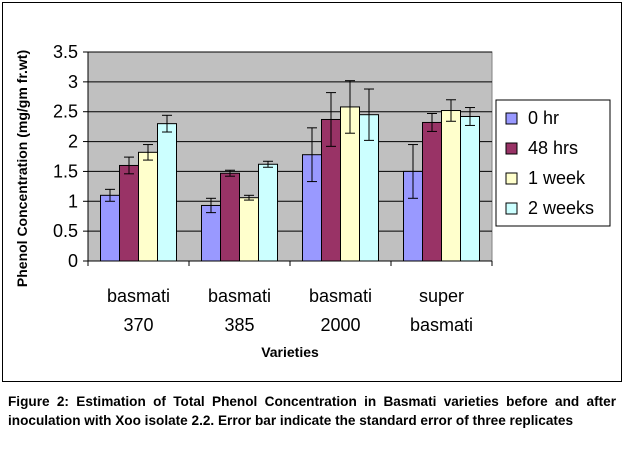 Image resolution: width=624 pixels, height=465 pixels. I want to click on y-tick-label: 3.5, so click(65, 52).